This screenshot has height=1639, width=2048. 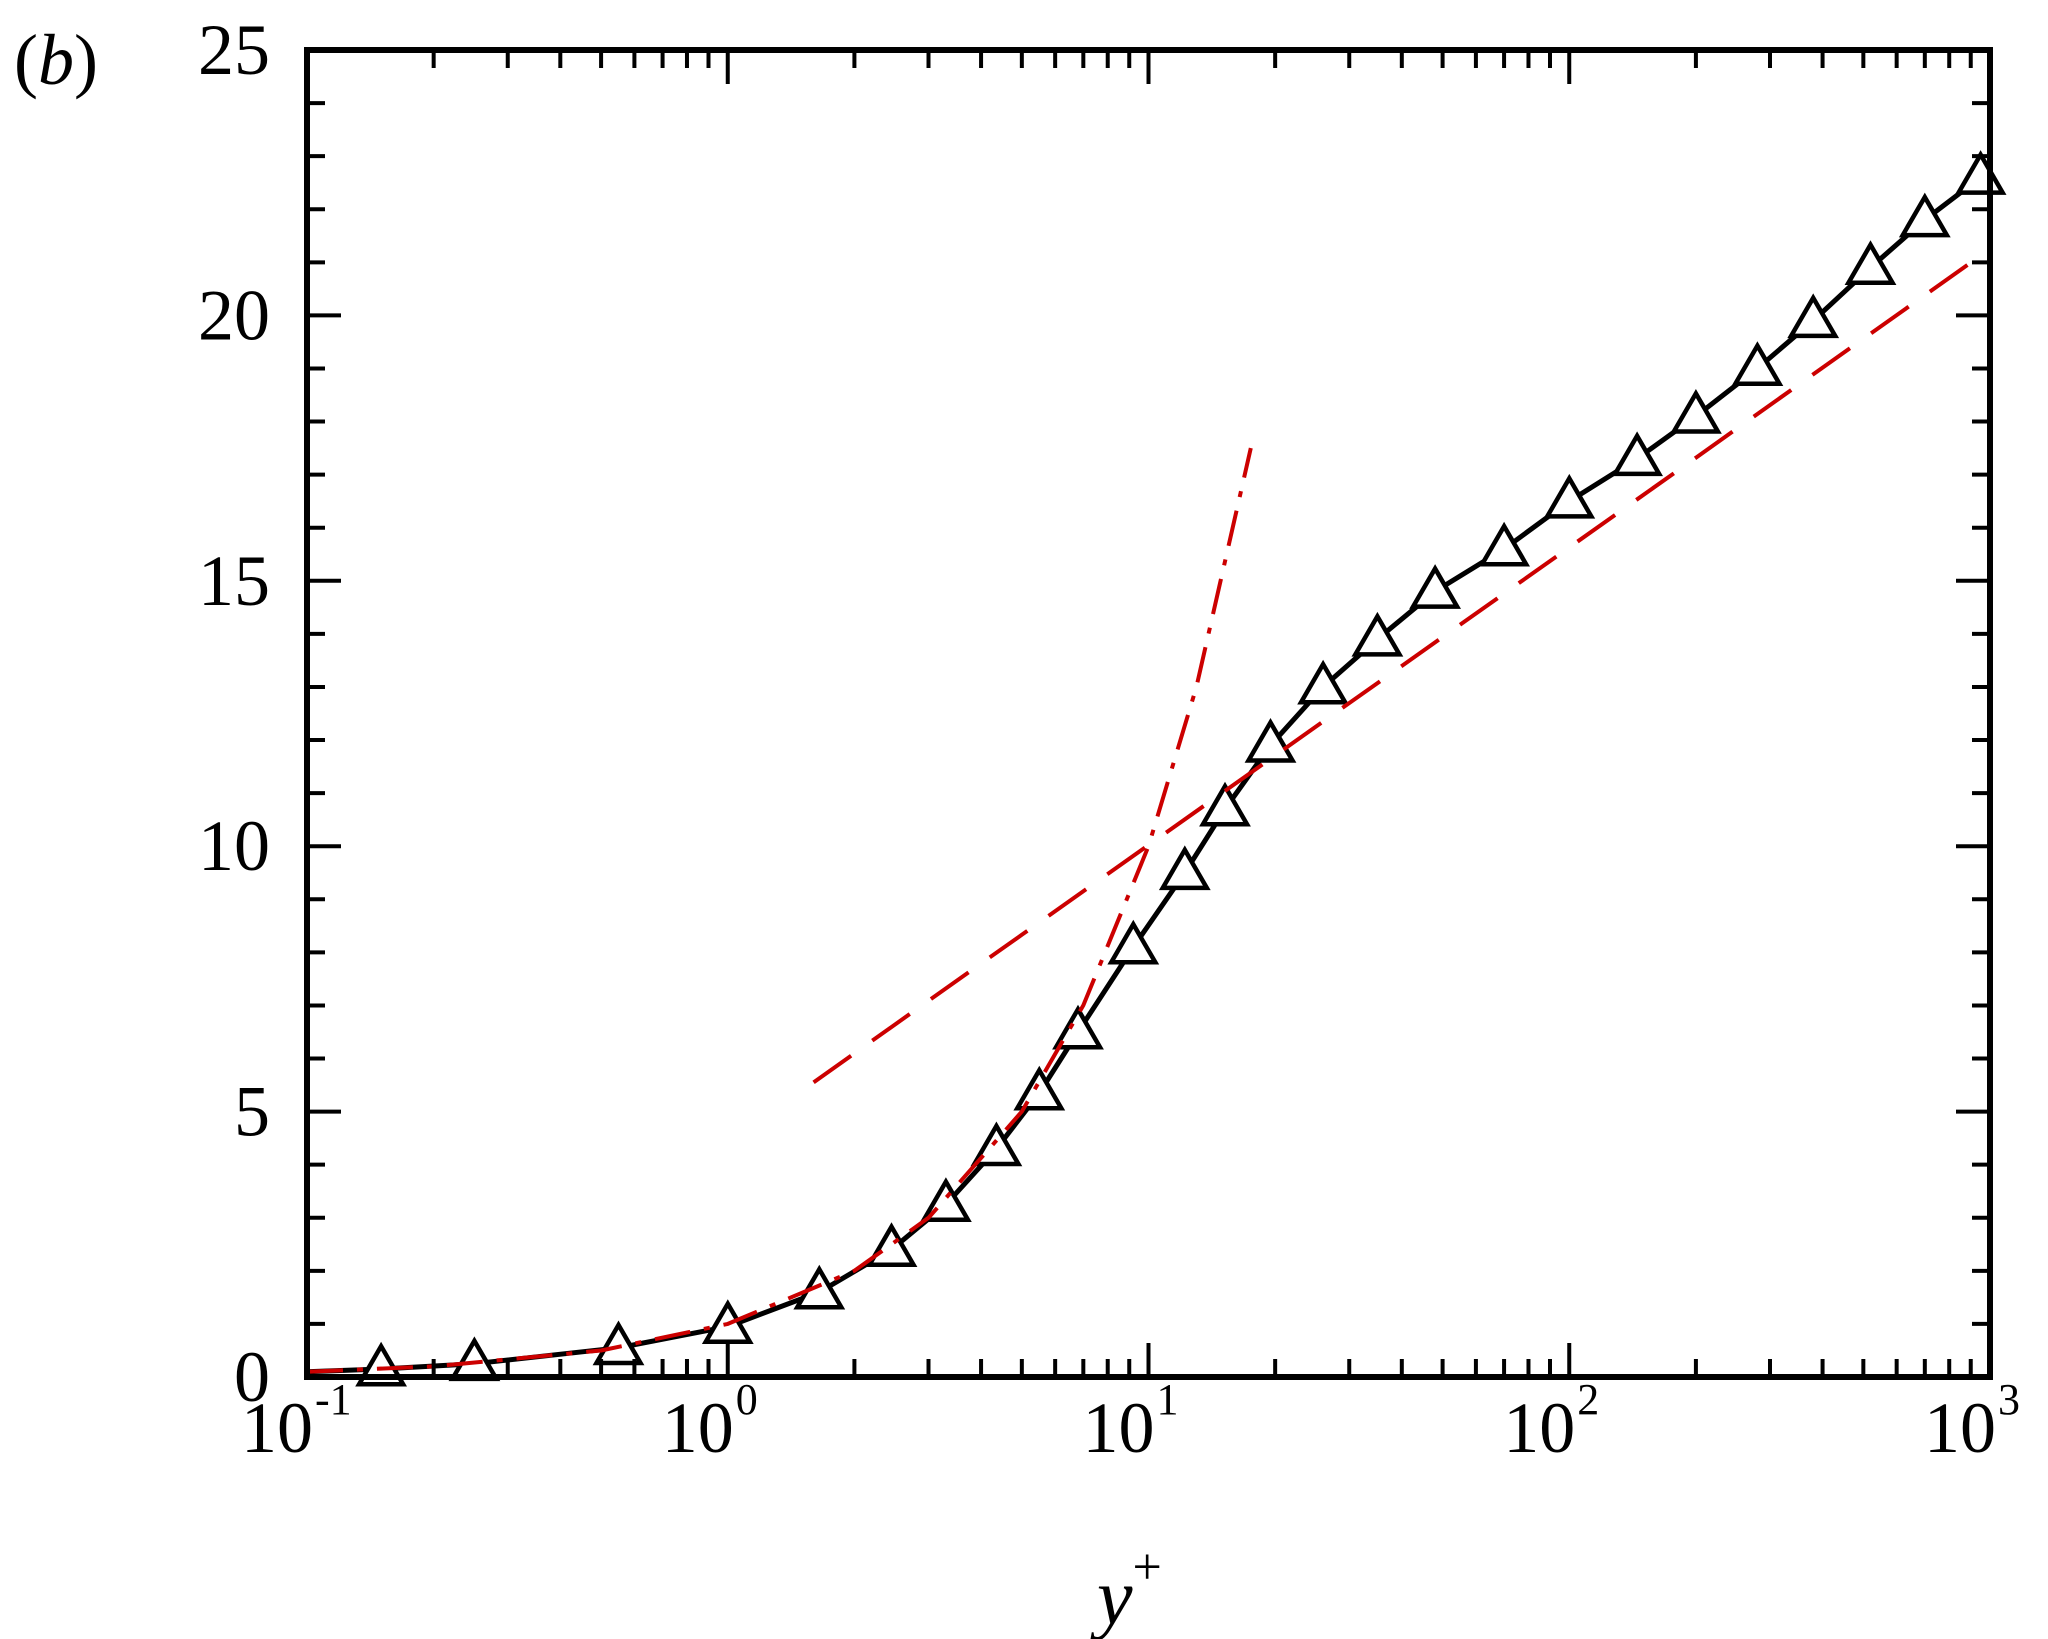 I want to click on x-axis-label-base: y, so click(x=1111, y=1596).